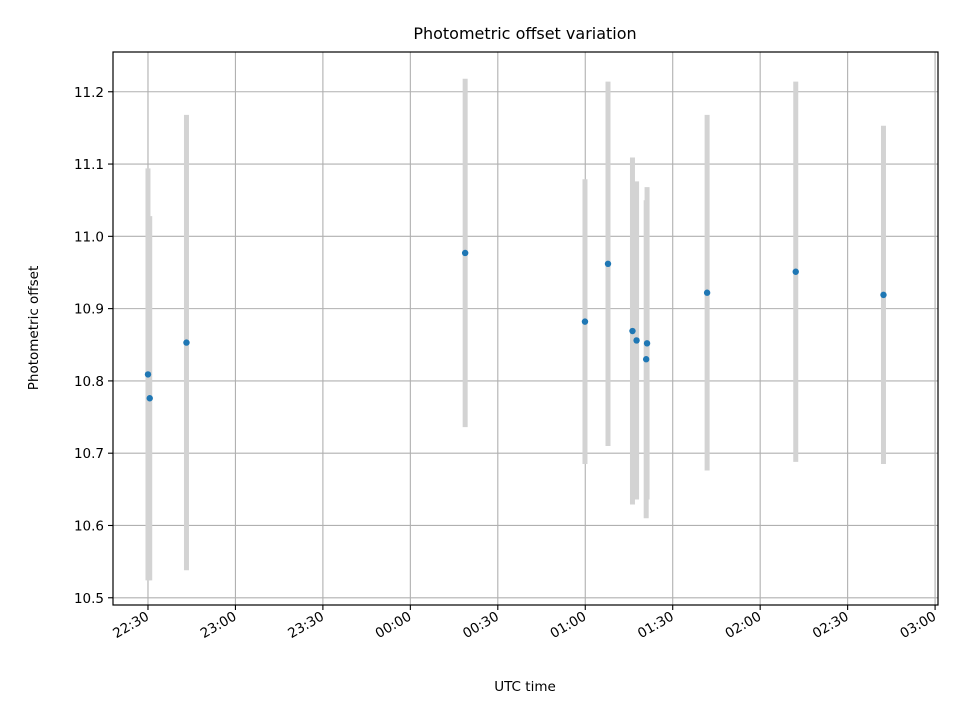 The image size is (960, 720). What do you see at coordinates (89, 454) in the screenshot?
I see `y-tick-label: 10.7` at bounding box center [89, 454].